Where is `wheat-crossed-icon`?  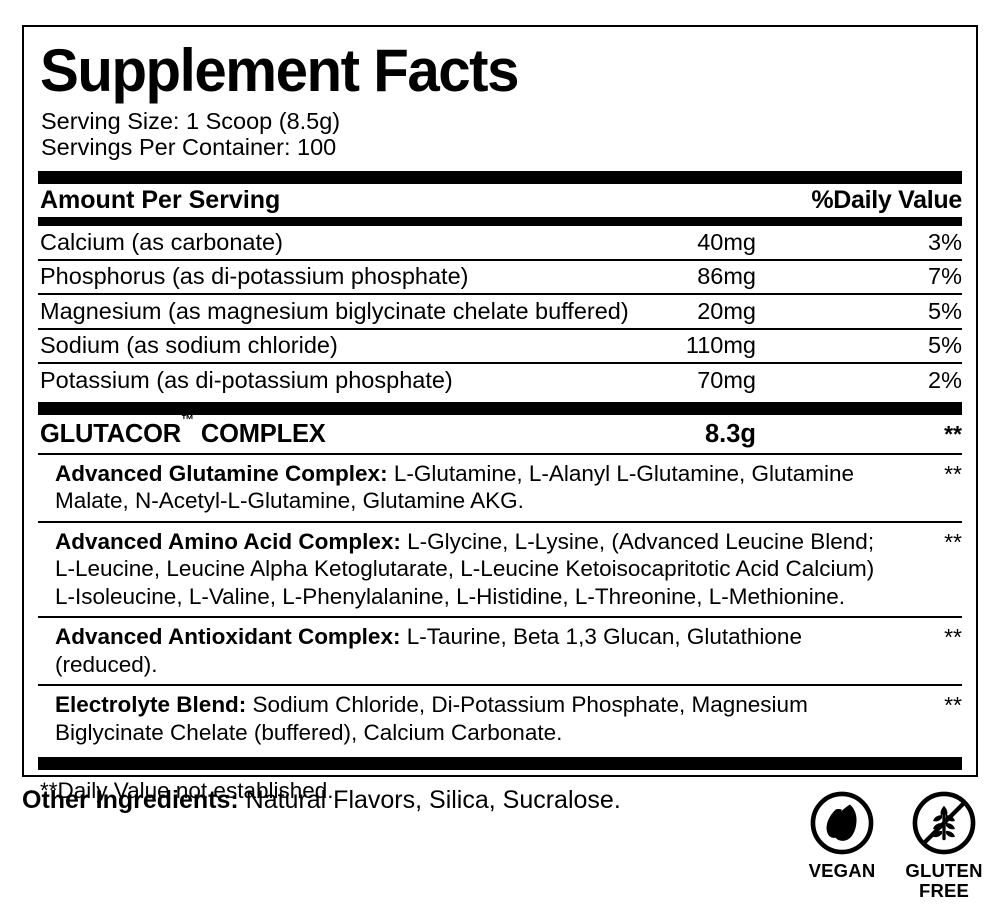
wheat-crossed-icon is located at coordinates (944, 823).